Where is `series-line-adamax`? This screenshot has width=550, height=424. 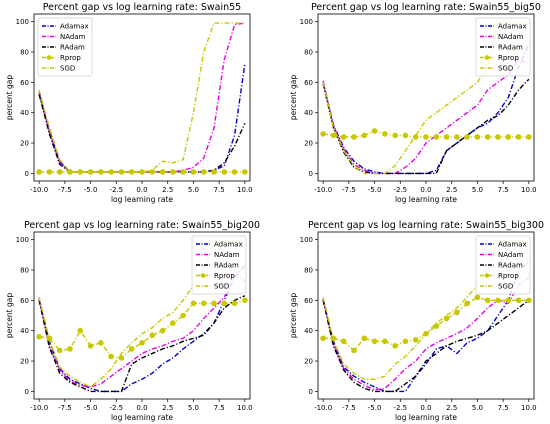
series-line-adamax is located at coordinates (142, 328).